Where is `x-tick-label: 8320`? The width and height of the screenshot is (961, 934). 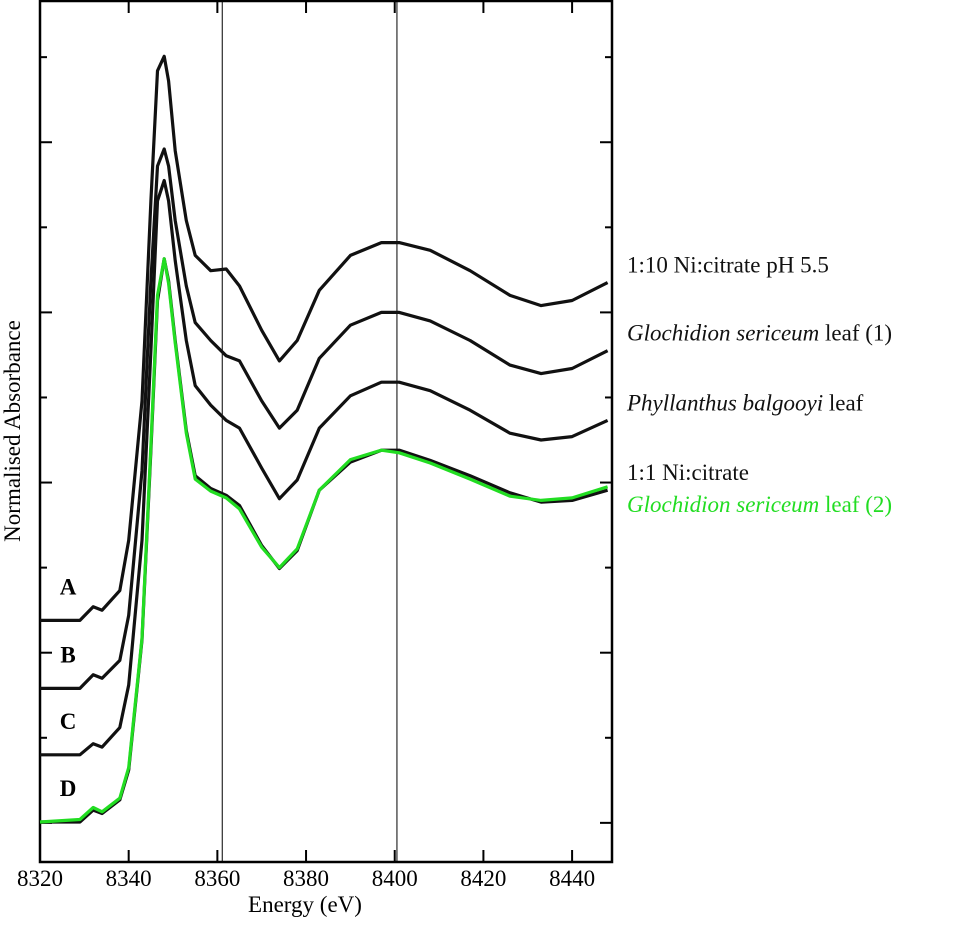 x-tick-label: 8320 is located at coordinates (40, 878).